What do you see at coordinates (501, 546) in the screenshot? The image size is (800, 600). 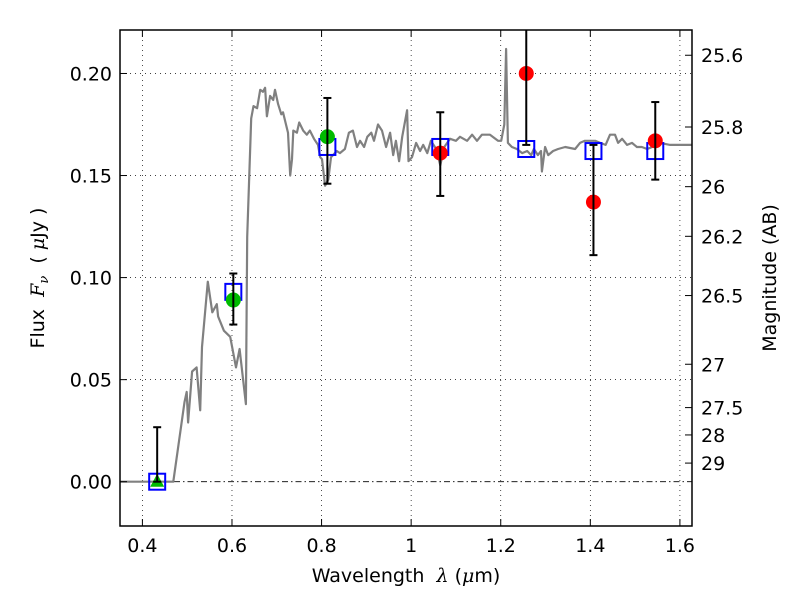 I see `x-tick-label: 1.2` at bounding box center [501, 546].